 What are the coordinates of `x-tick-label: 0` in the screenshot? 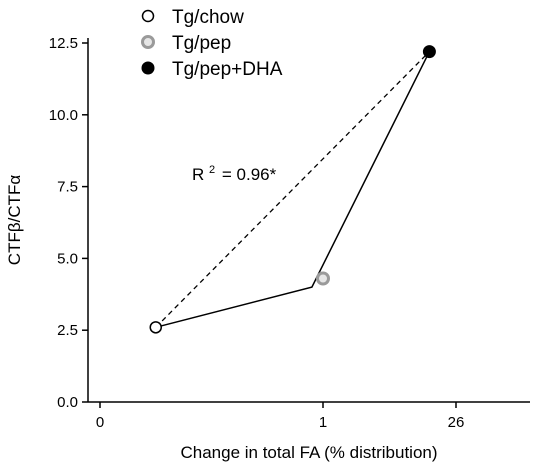 It's located at (100, 422).